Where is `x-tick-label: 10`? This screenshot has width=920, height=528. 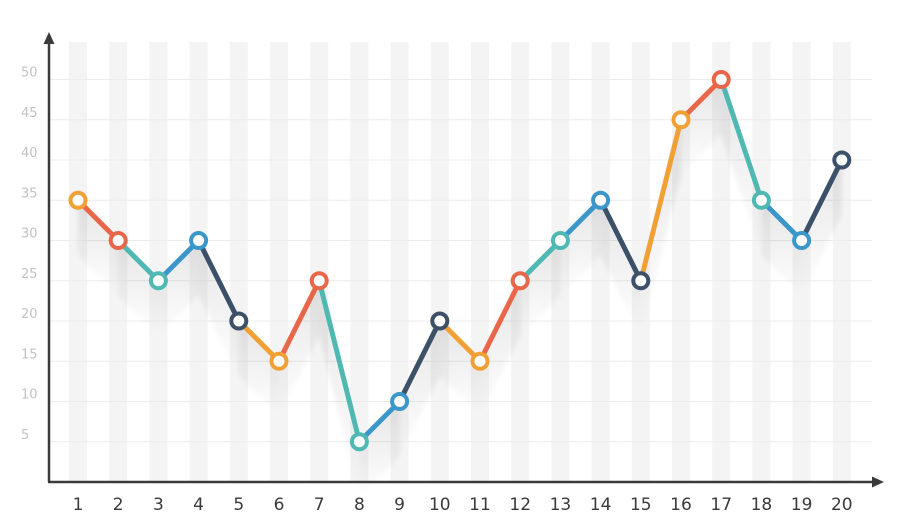
x-tick-label: 10 is located at coordinates (440, 505).